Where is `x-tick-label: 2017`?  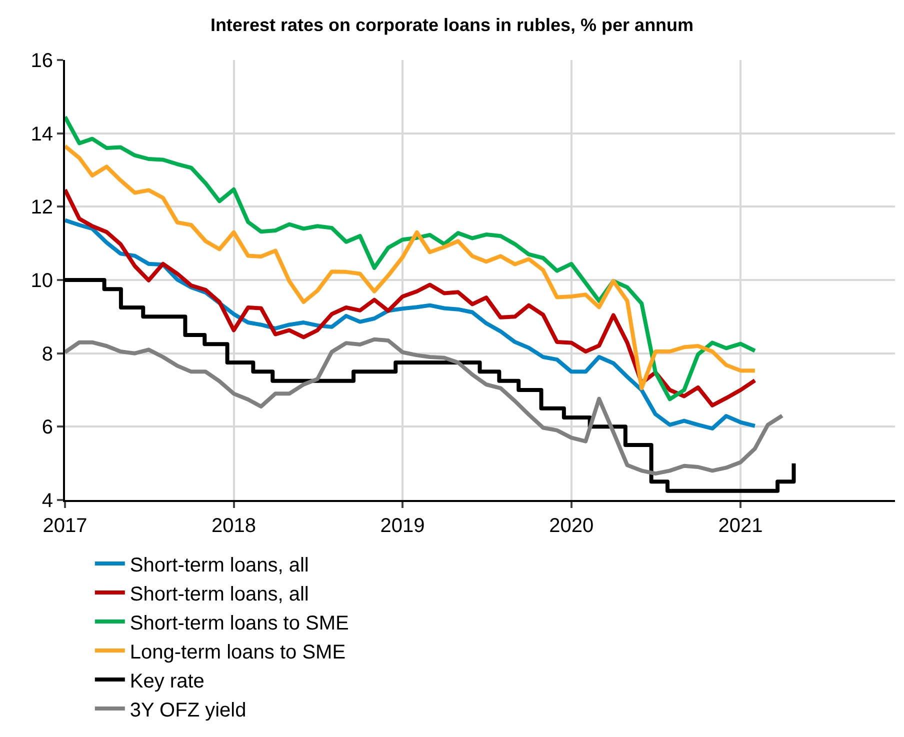 x-tick-label: 2017 is located at coordinates (65, 526).